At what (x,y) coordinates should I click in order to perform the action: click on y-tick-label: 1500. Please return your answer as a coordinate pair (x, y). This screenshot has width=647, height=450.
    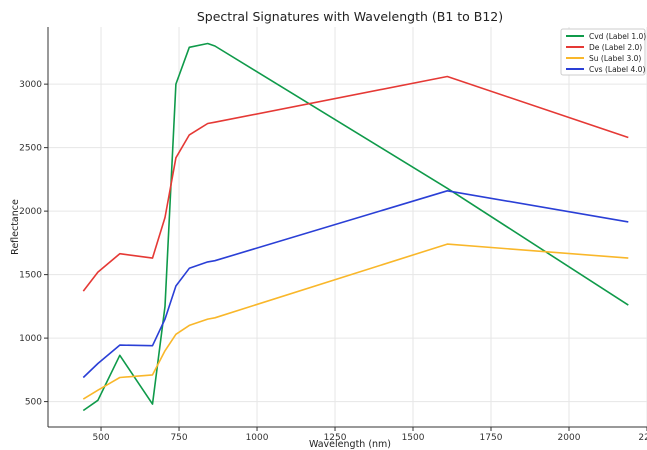
    Looking at the image, I should click on (30, 276).